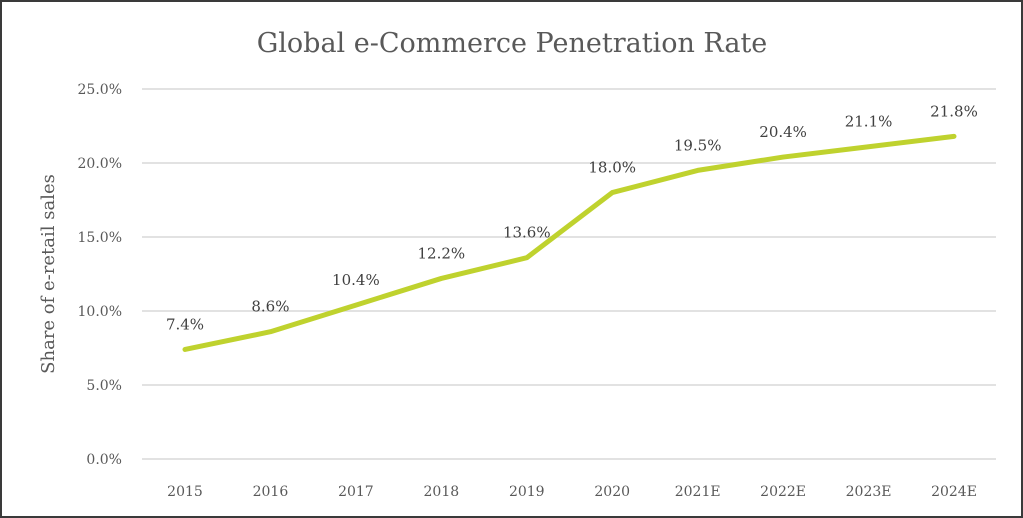 The height and width of the screenshot is (518, 1023). I want to click on data-label: 7.4%, so click(185, 324).